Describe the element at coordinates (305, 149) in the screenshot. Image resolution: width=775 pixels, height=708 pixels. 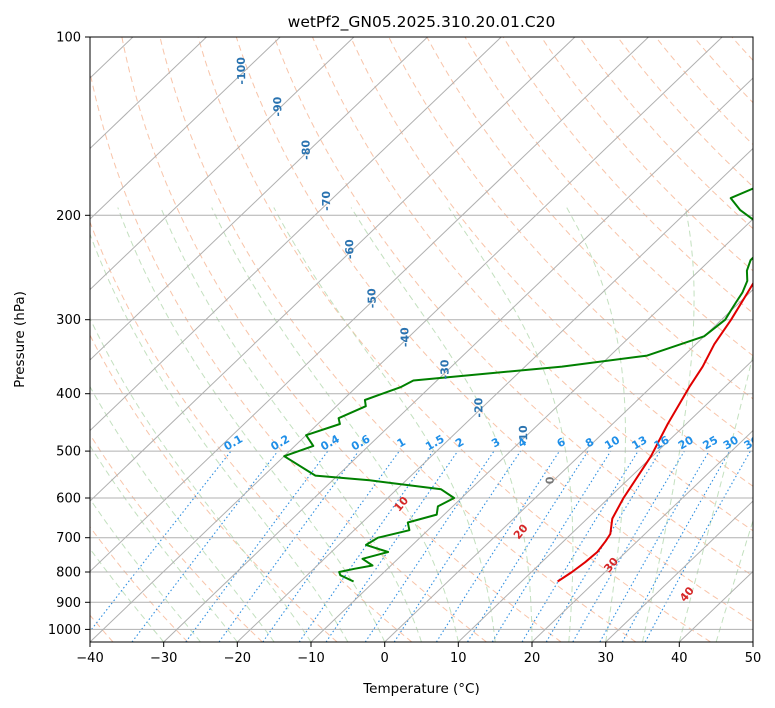
I see `isotherm-label: -80` at that location.